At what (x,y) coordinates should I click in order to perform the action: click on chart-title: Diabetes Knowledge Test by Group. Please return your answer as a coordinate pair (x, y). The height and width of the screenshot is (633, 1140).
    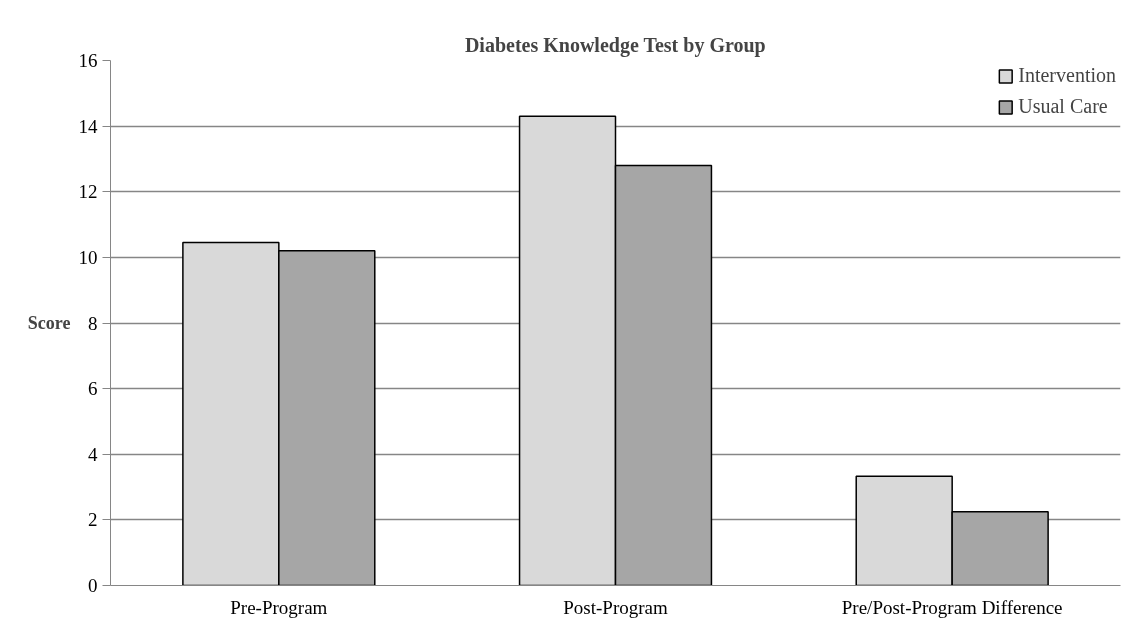
    Looking at the image, I should click on (615, 45).